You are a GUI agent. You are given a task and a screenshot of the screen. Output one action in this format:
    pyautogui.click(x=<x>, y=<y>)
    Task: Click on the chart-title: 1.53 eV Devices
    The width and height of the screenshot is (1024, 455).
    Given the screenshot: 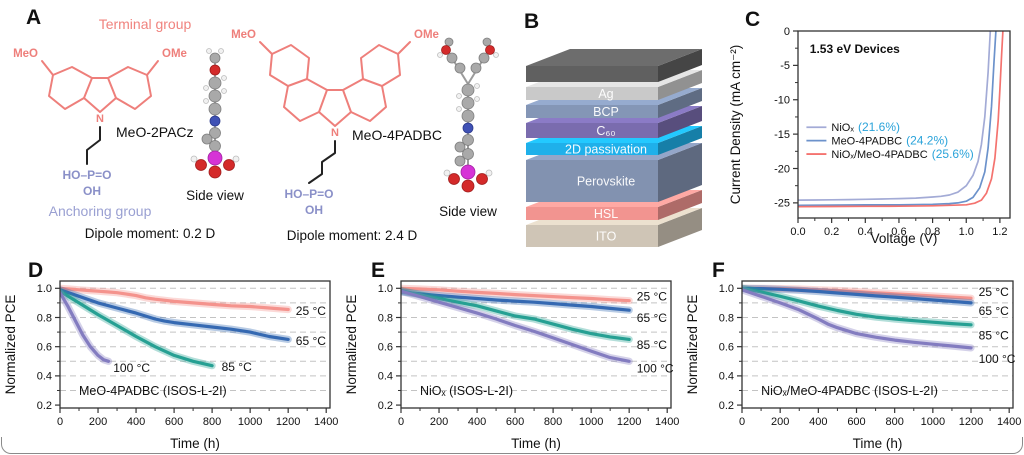 What is the action you would take?
    pyautogui.click(x=855, y=49)
    